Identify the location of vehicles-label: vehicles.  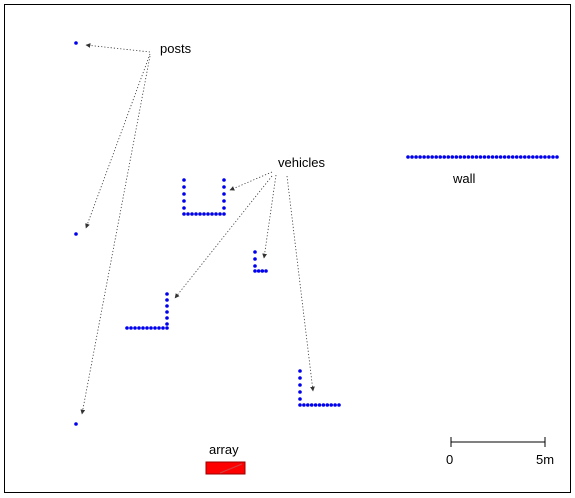
(301, 162).